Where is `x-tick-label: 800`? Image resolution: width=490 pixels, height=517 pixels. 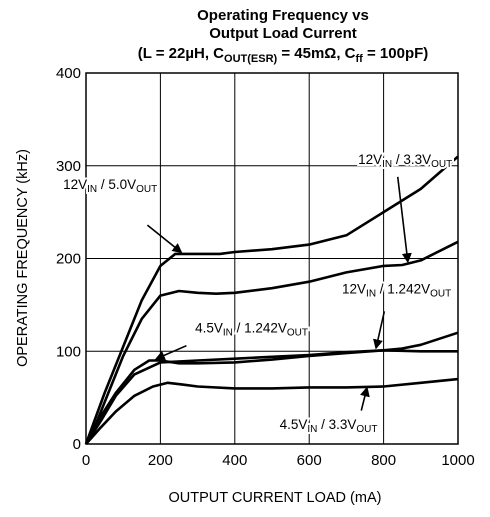
x-tick-label: 800 is located at coordinates (383, 460).